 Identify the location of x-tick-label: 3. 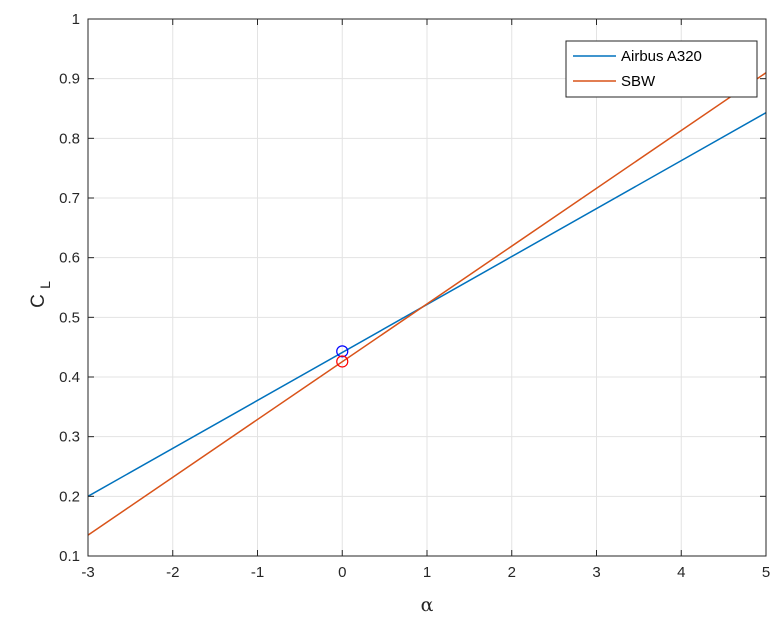
(596, 572).